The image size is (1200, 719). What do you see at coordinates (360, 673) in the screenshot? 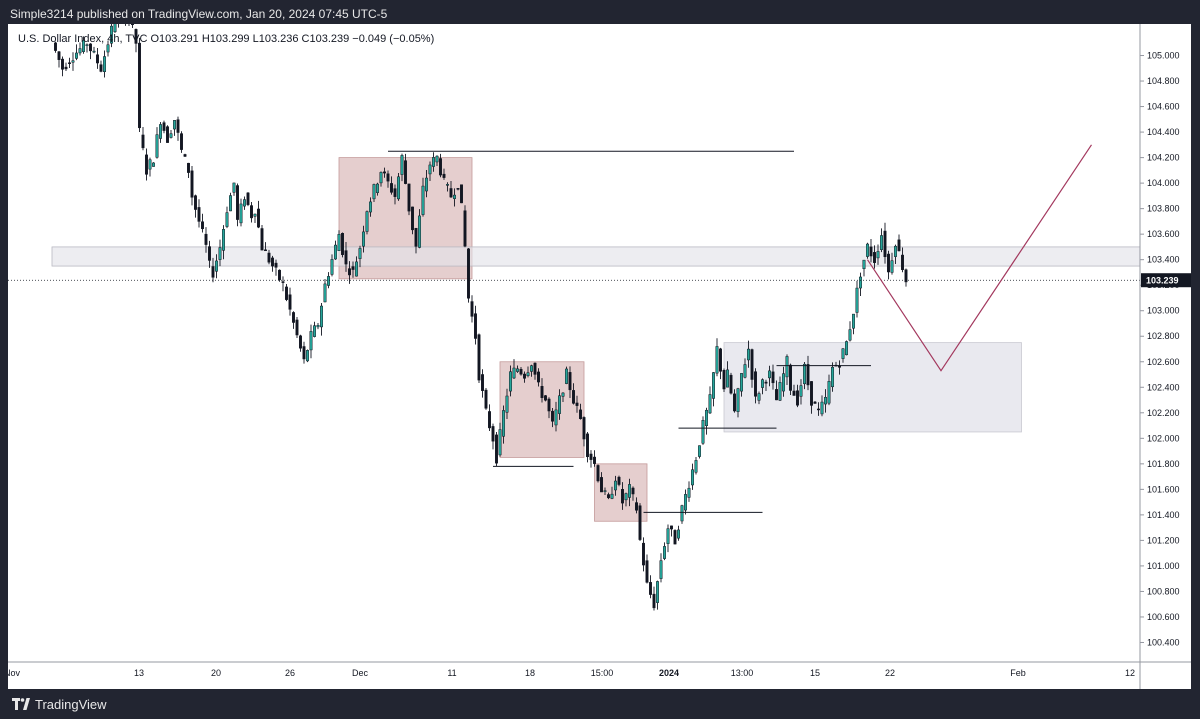
I see `x-tick-label-4: Dec` at bounding box center [360, 673].